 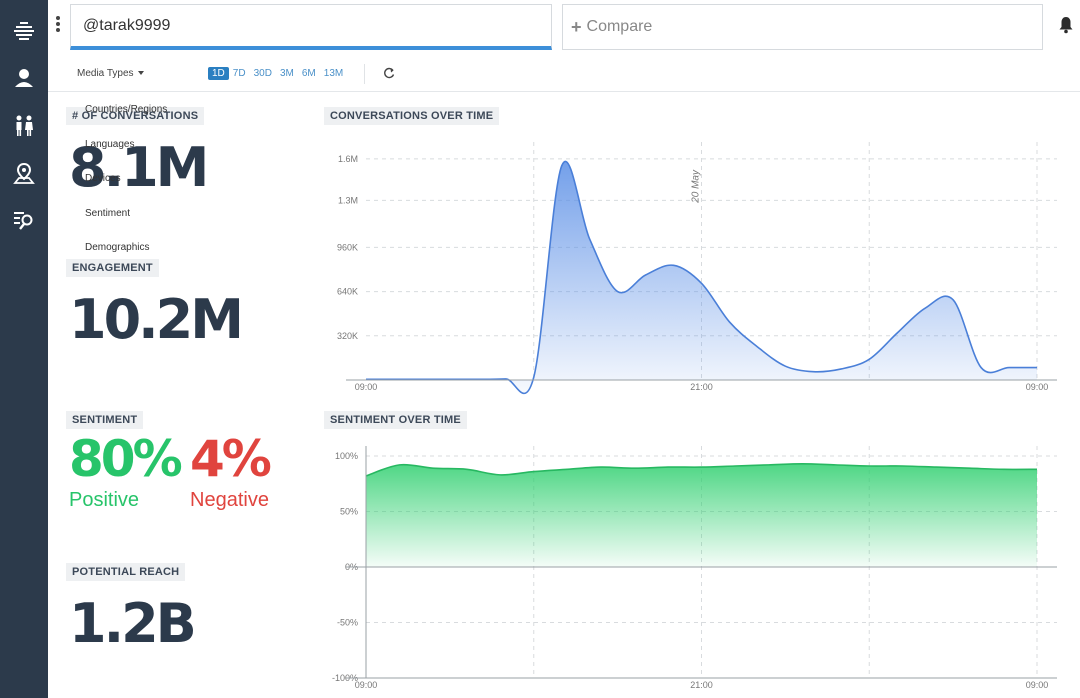 I want to click on positive-label: Positive, so click(x=104, y=500).